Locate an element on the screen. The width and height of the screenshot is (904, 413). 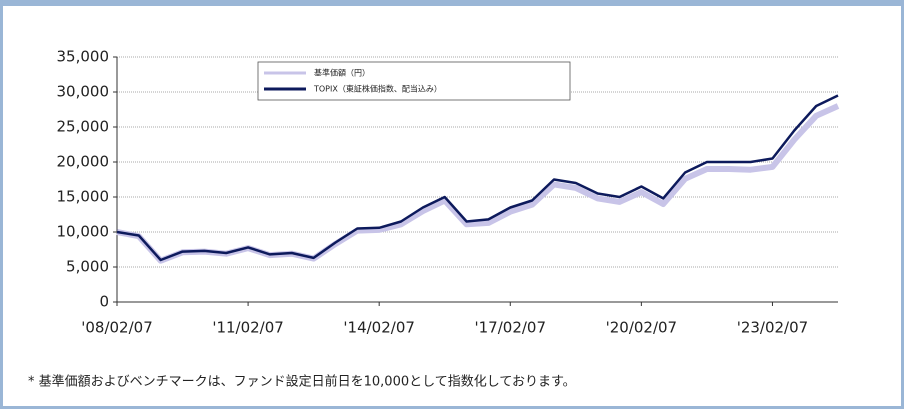
x-tick-label: '08/02/07 is located at coordinates (117, 328).